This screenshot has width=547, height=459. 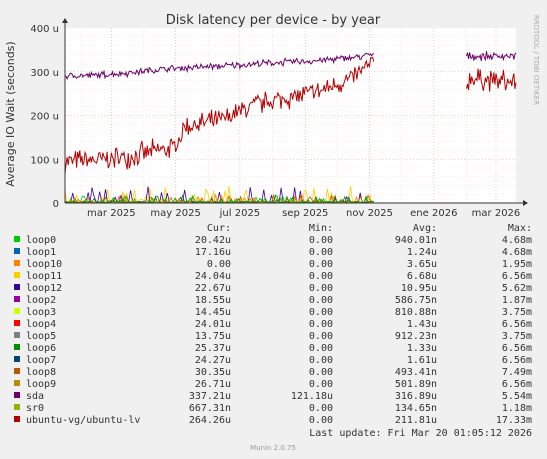 What do you see at coordinates (213, 384) in the screenshot?
I see `legend-cur-value: 26.71u` at bounding box center [213, 384].